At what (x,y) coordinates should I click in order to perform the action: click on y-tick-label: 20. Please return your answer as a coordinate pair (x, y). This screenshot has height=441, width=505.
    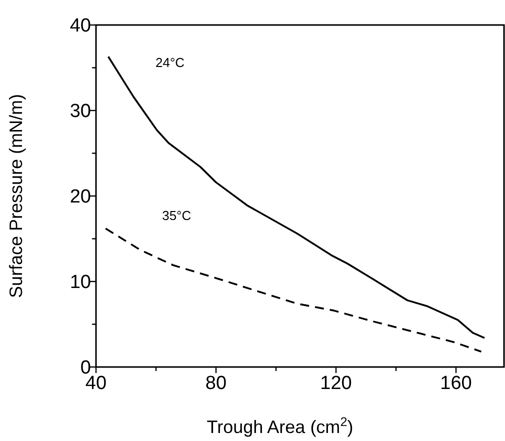
    Looking at the image, I should click on (80, 197).